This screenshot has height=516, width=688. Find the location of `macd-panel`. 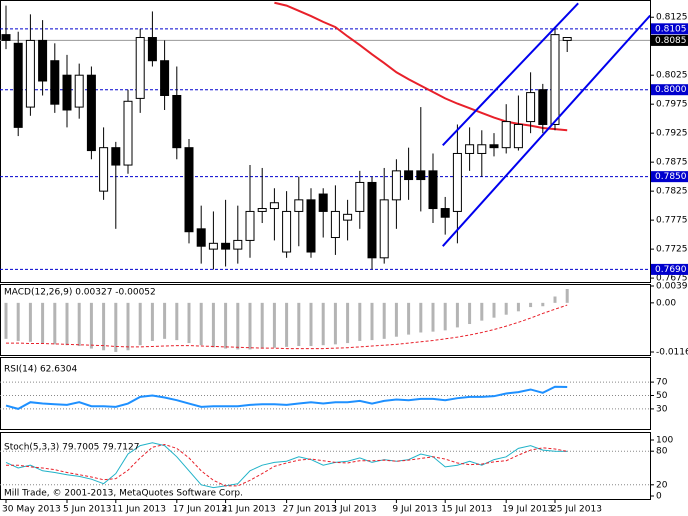

macd-panel is located at coordinates (325, 320).